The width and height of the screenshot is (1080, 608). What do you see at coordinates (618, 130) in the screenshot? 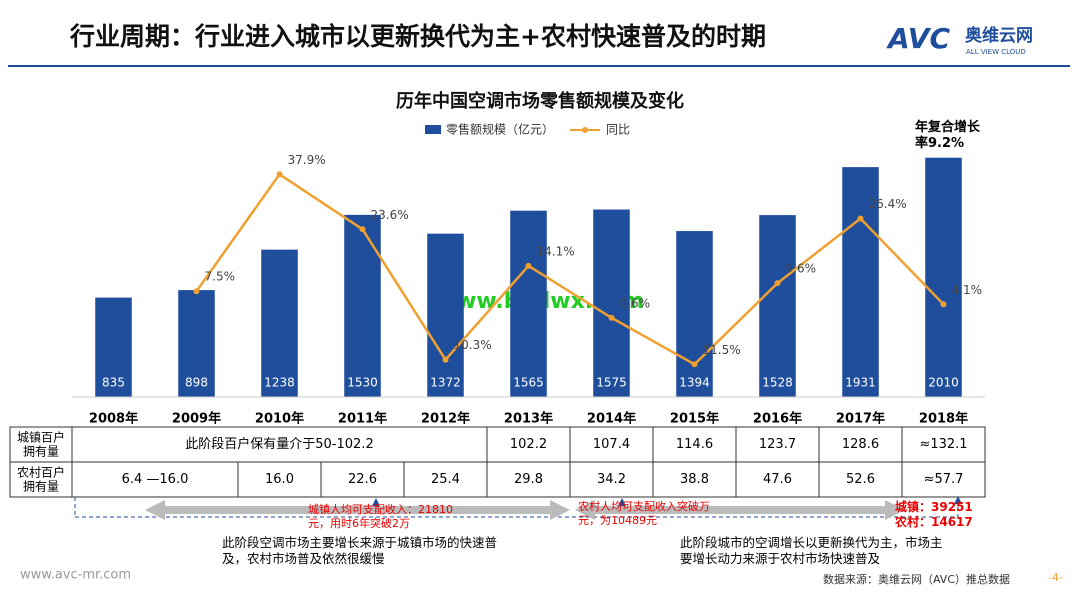
I see `legend-label: 同比` at bounding box center [618, 130].